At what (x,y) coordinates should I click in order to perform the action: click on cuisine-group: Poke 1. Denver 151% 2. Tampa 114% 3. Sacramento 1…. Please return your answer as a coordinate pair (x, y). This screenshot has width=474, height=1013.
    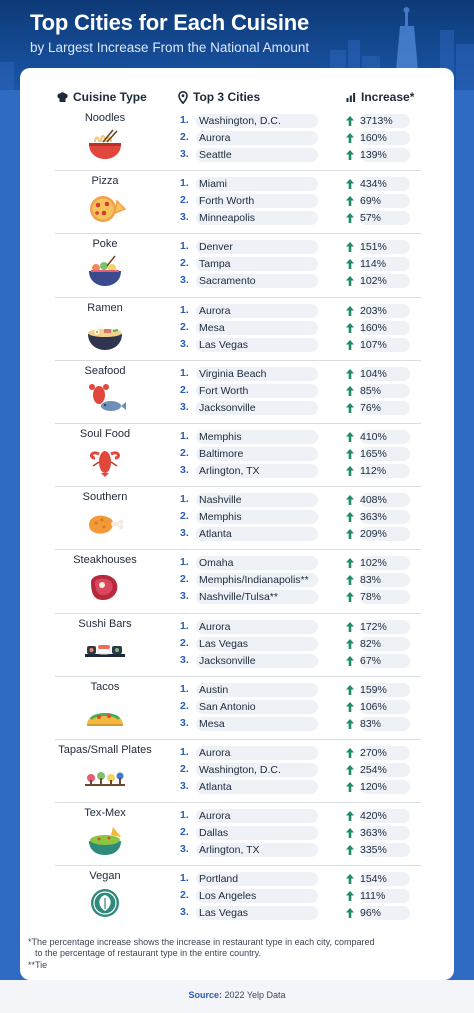
    Looking at the image, I should click on (238, 265).